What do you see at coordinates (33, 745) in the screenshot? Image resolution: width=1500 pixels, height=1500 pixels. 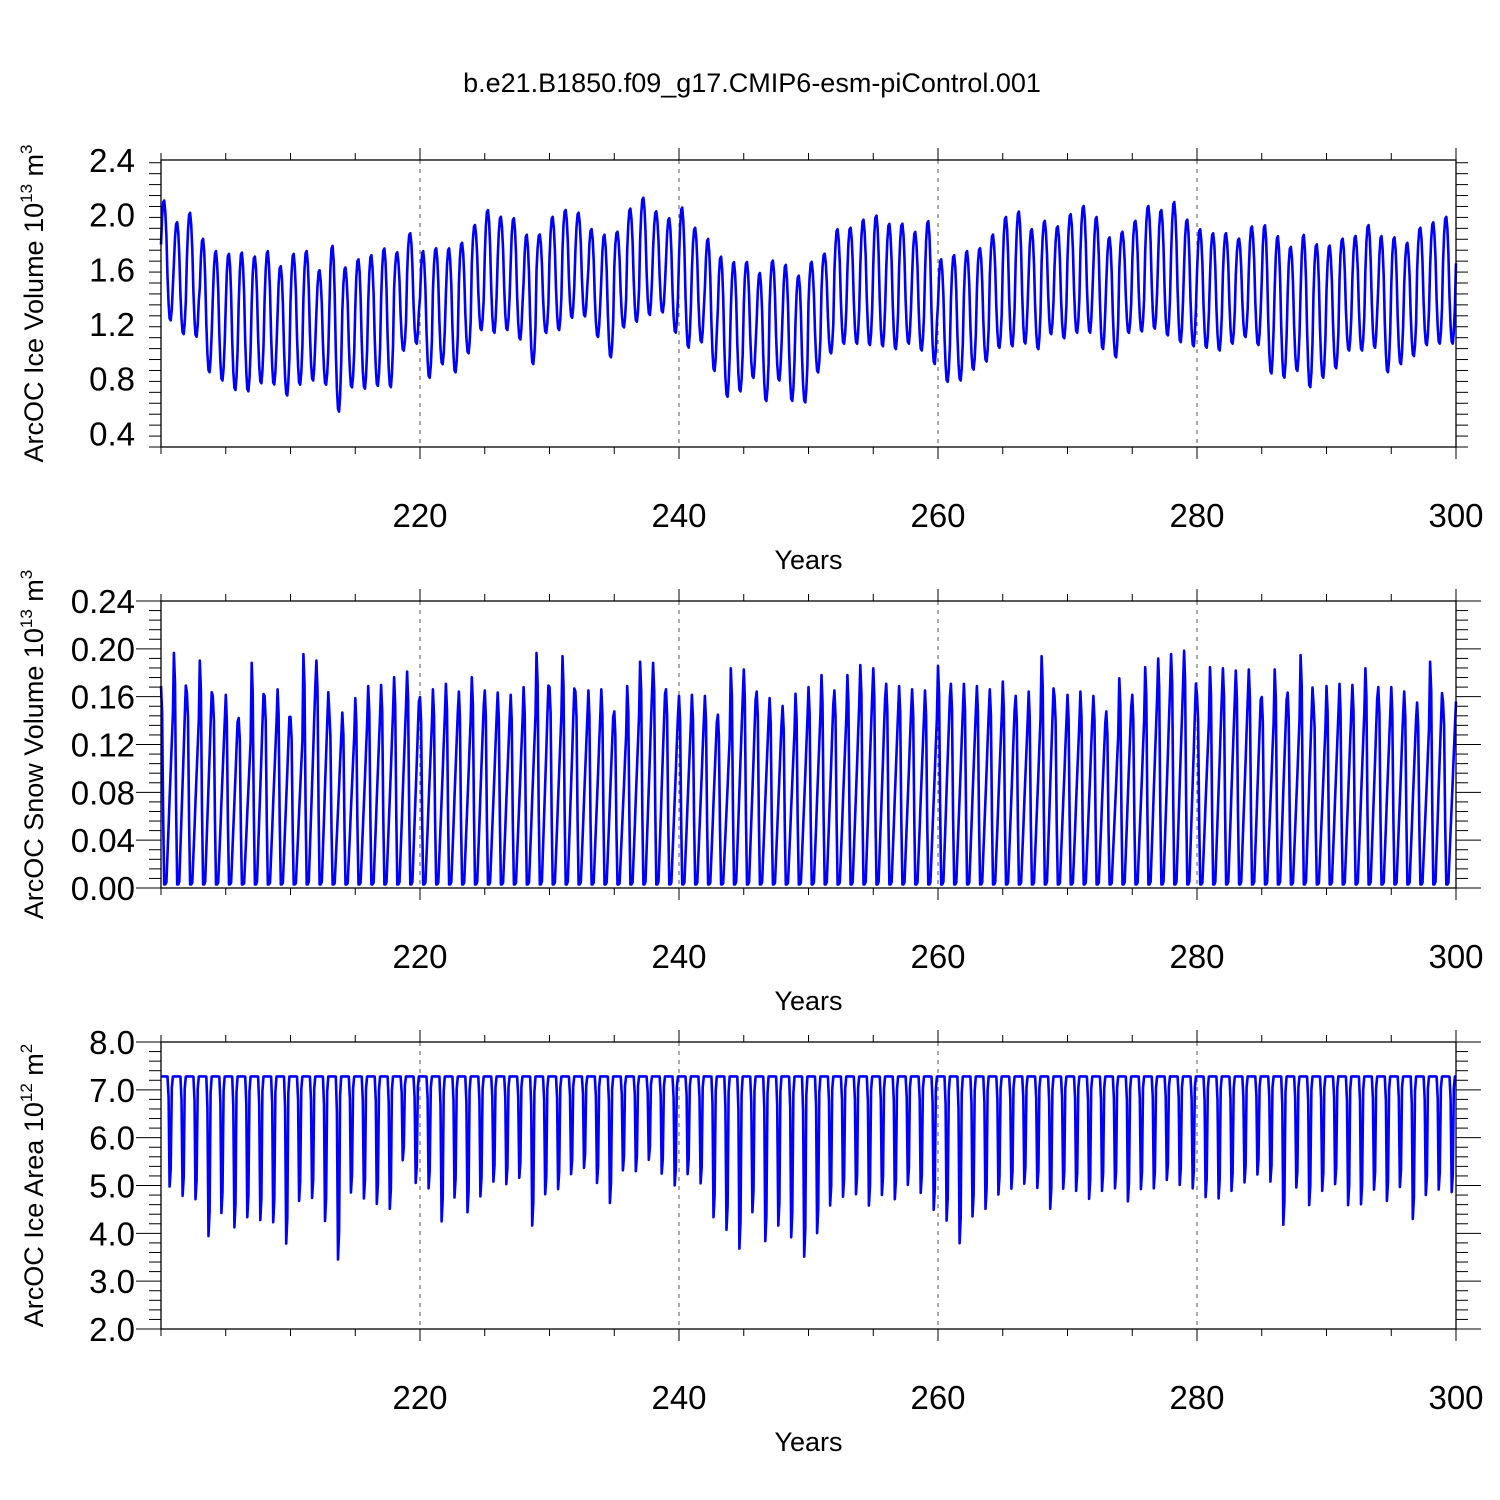 I see `y-axis-label: ArcOC Snow Volume 1013 m3` at bounding box center [33, 745].